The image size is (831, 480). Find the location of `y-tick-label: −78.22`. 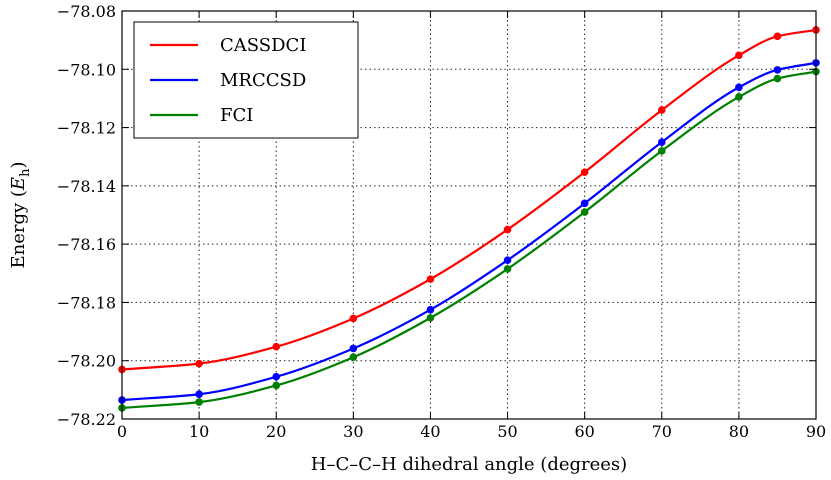

y-tick-label: −78.22 is located at coordinates (86, 419).